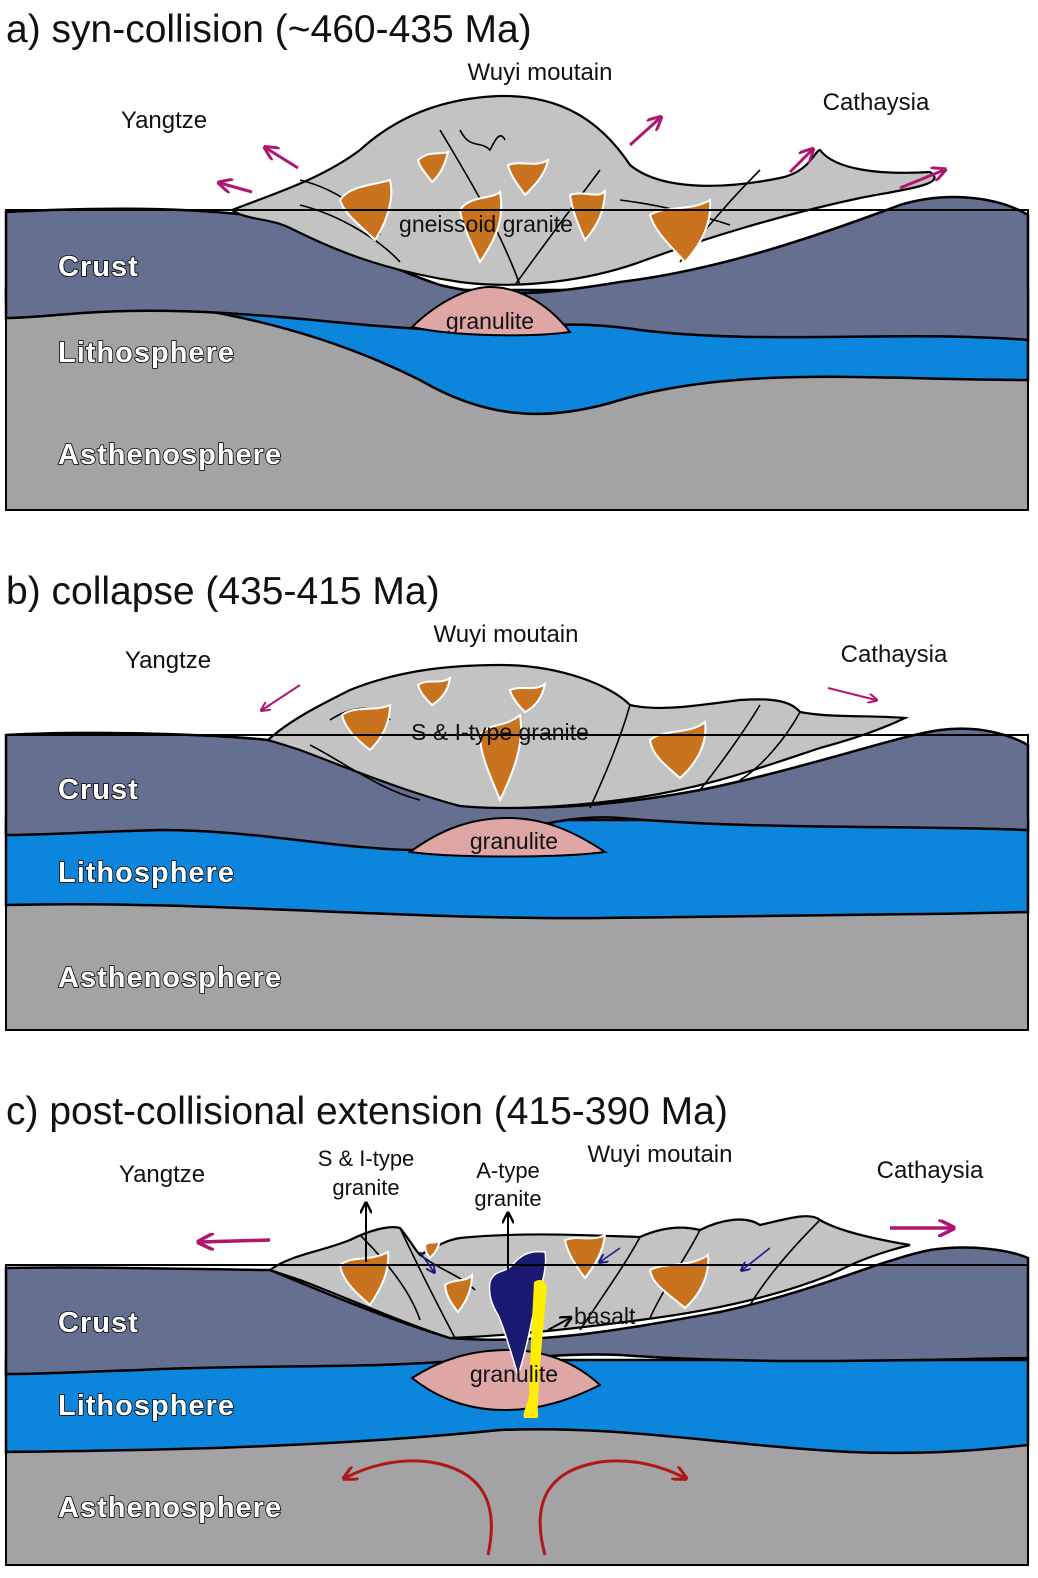 Image resolution: width=1038 pixels, height=1578 pixels. What do you see at coordinates (366, 1158) in the screenshot?
I see `si-granite-label-line1: S & I-type` at bounding box center [366, 1158].